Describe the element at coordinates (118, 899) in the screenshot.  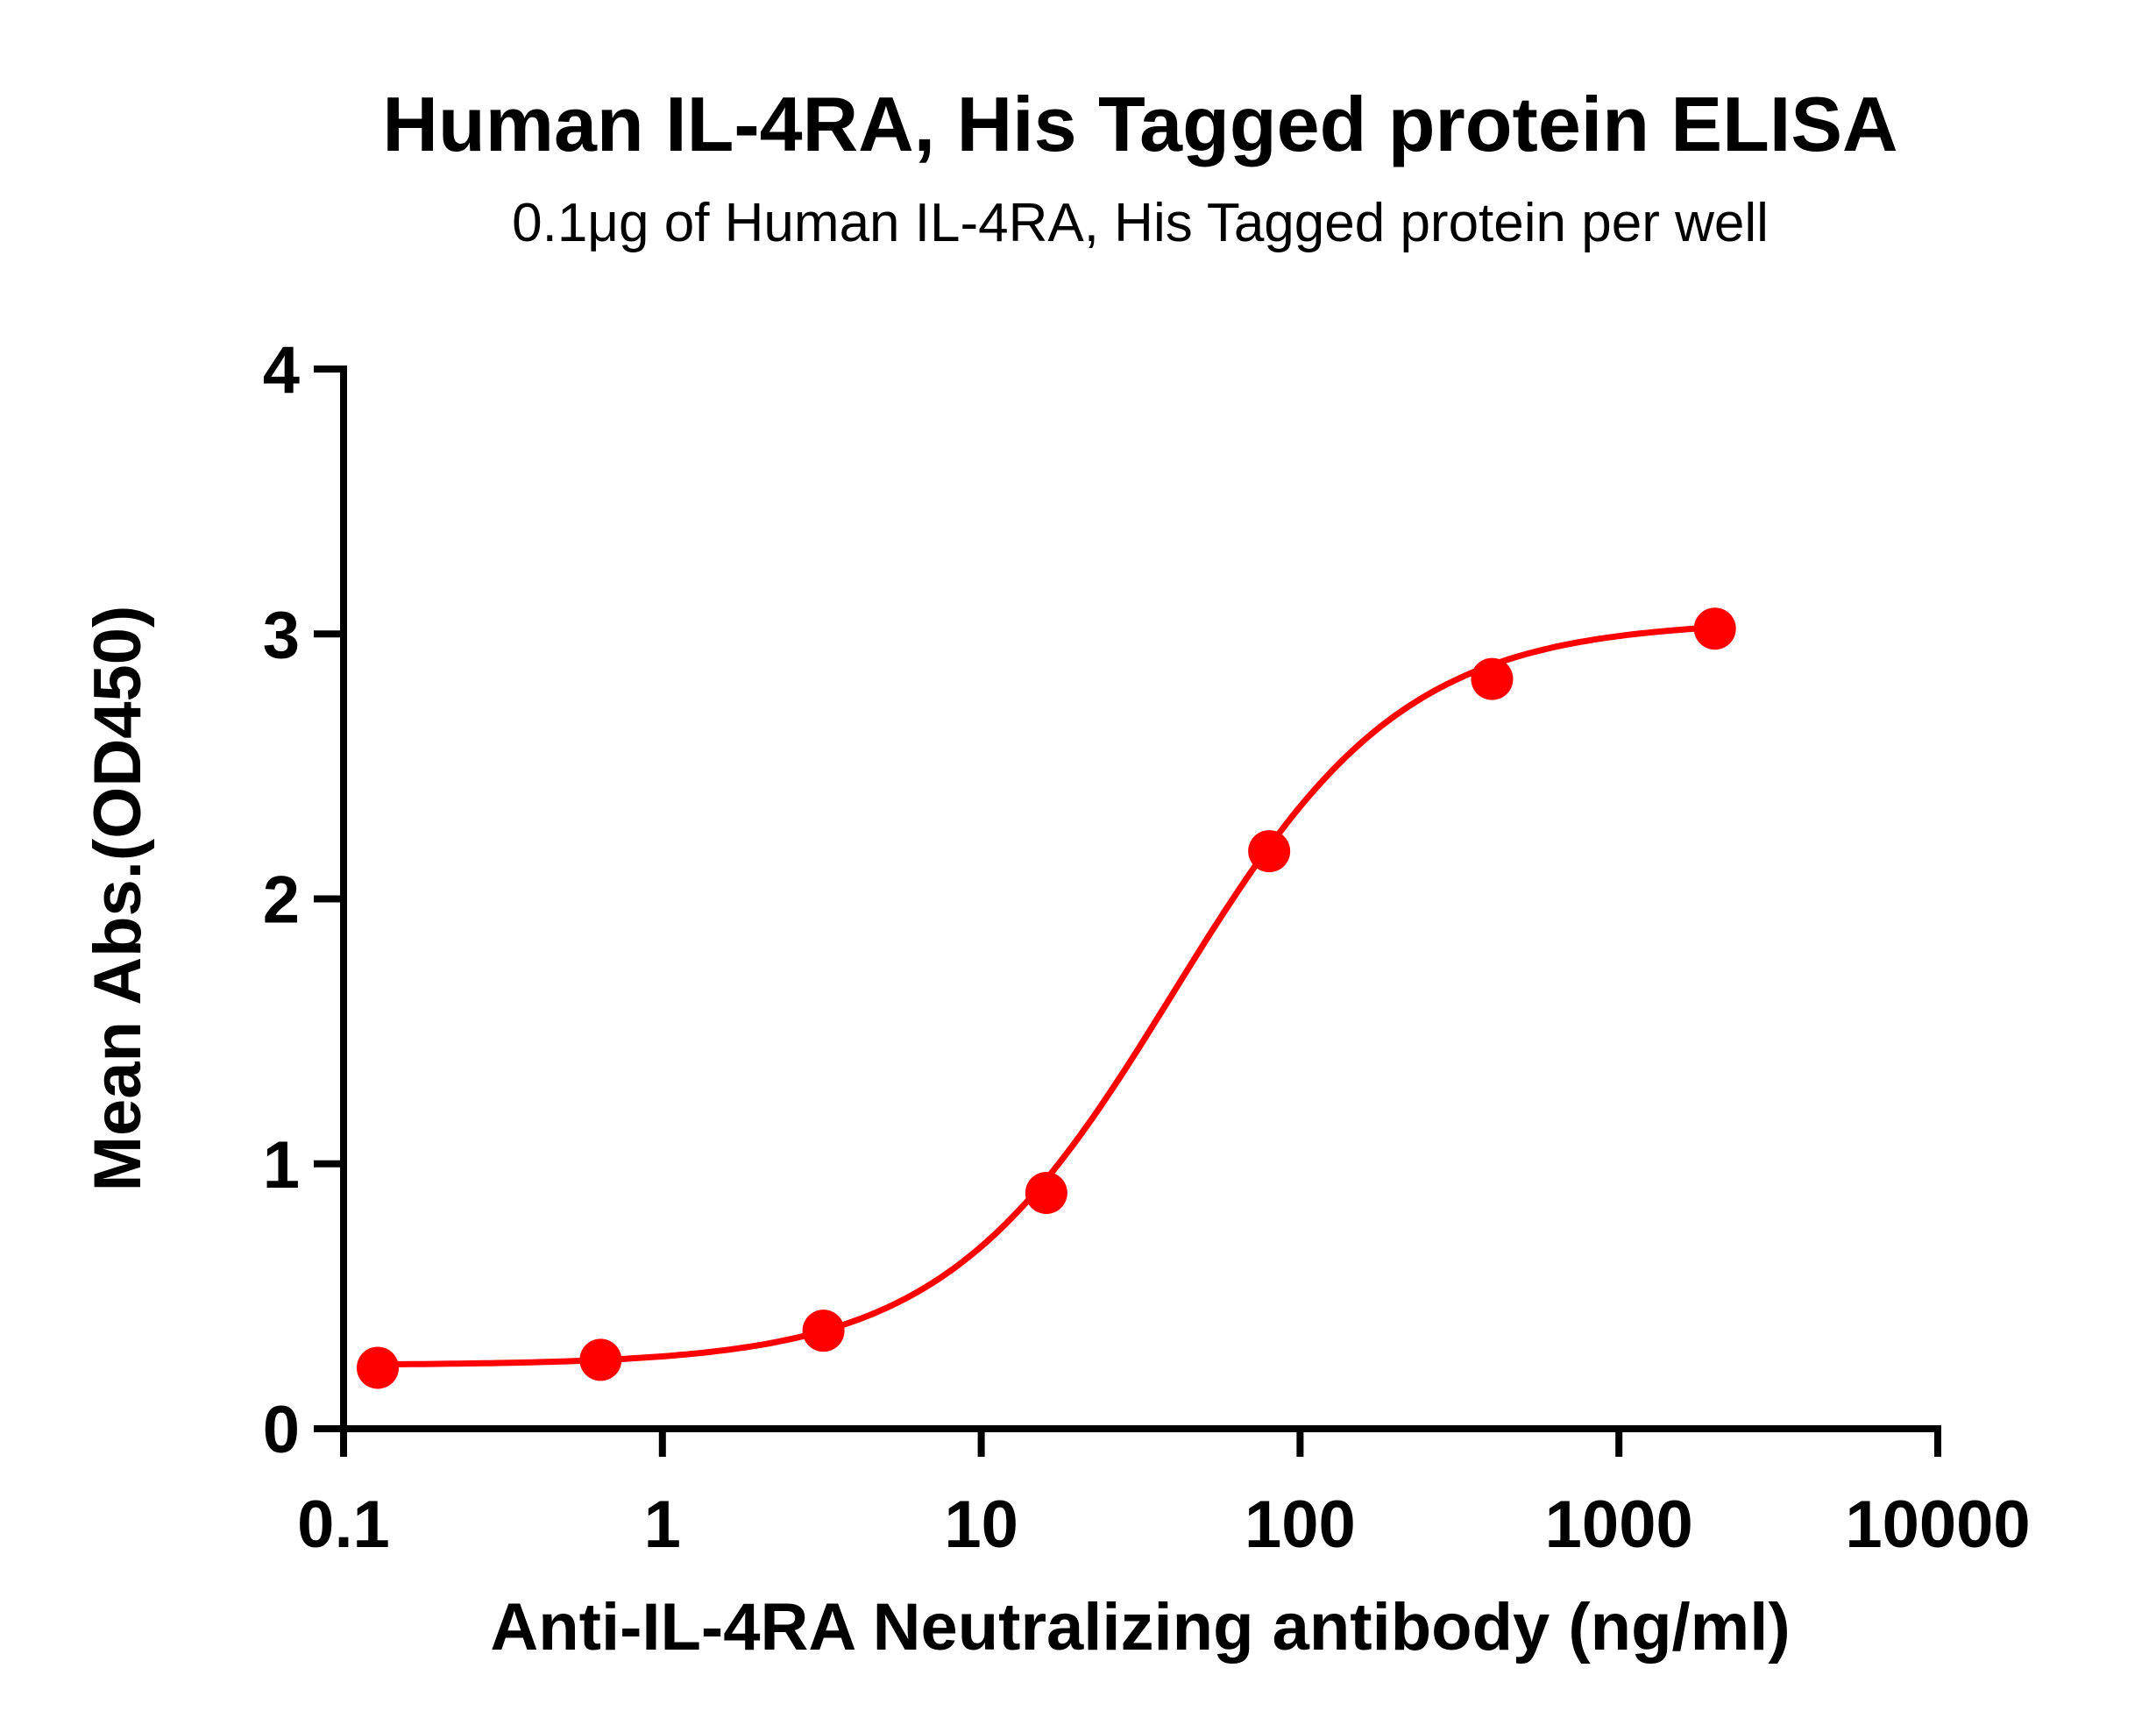
I see `y-axis-label: Mean Abs.(OD450)` at that location.